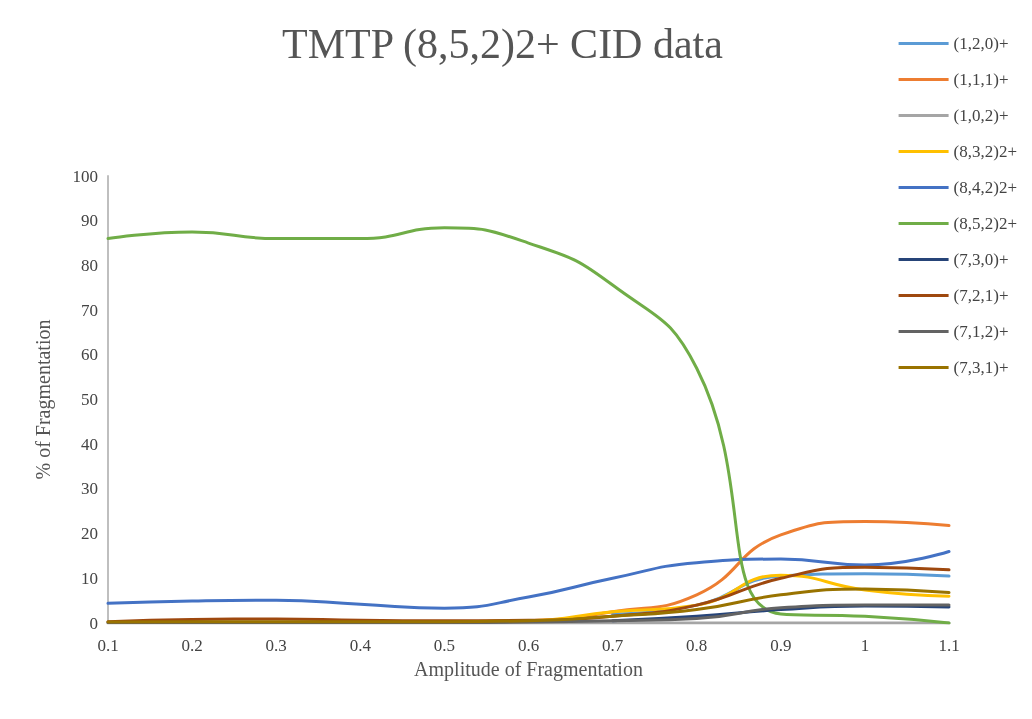  Describe the element at coordinates (360, 645) in the screenshot. I see `x-tick-label: 0.4` at that location.